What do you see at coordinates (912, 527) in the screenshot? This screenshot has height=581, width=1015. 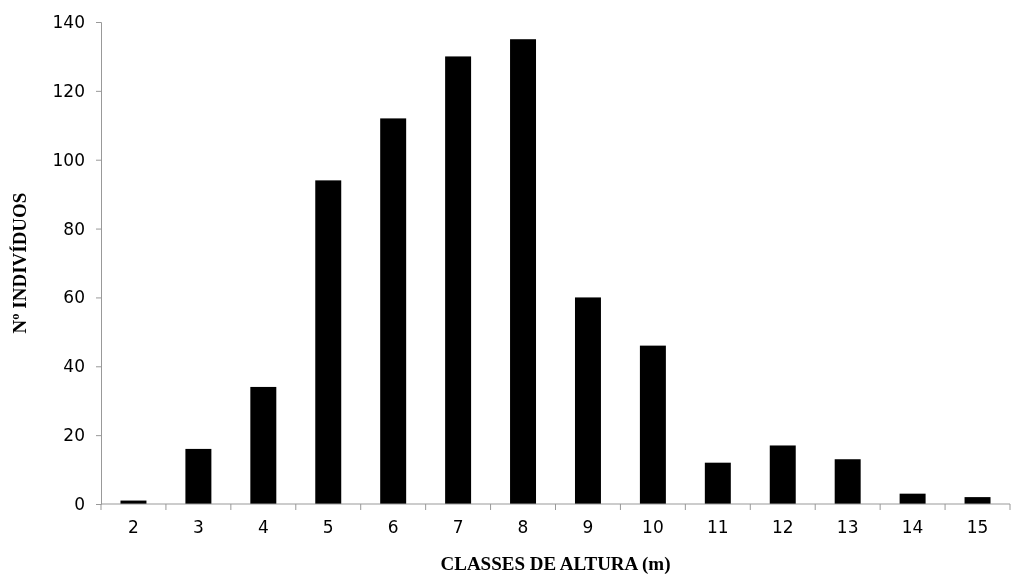 I see `x-tick-label: 14` at bounding box center [912, 527].